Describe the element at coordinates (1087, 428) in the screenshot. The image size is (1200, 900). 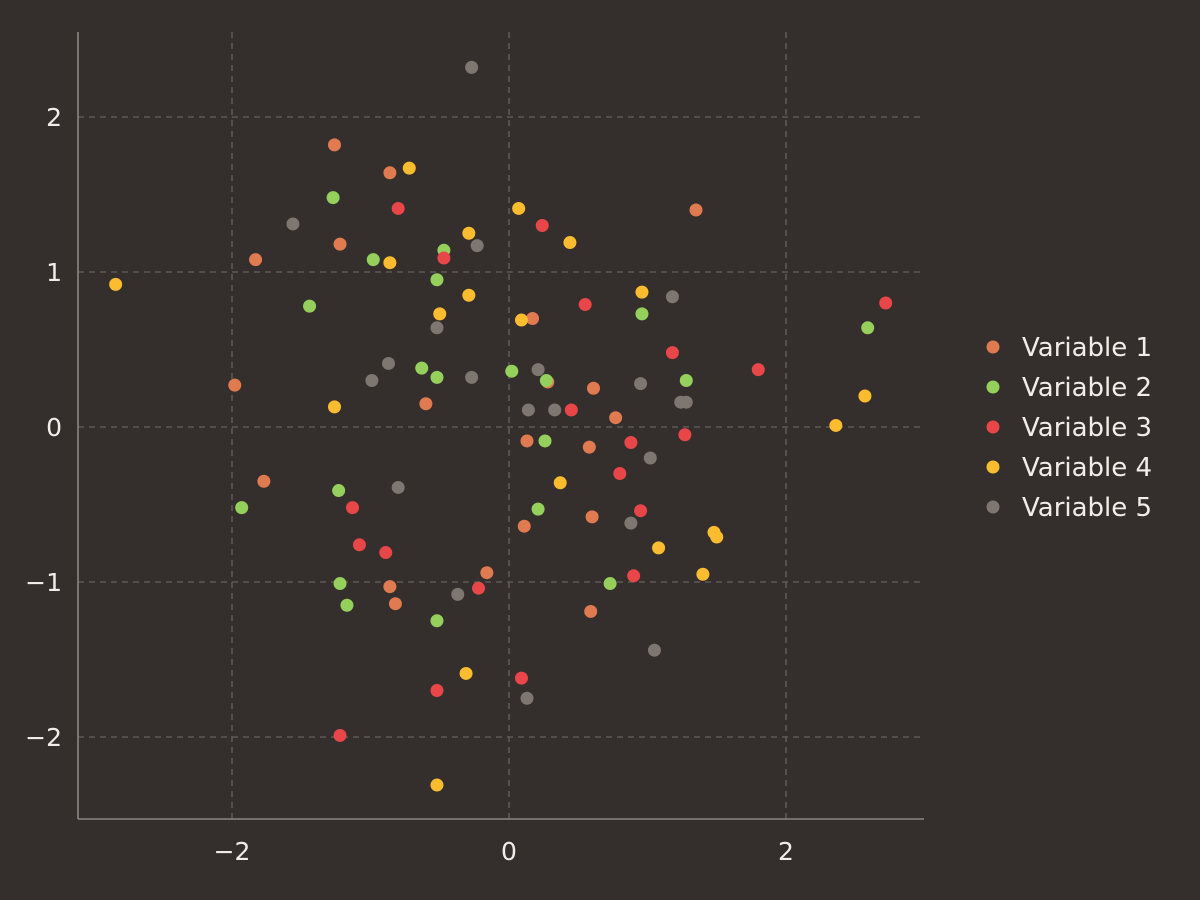
I see `legend-label: Variable 3` at that location.